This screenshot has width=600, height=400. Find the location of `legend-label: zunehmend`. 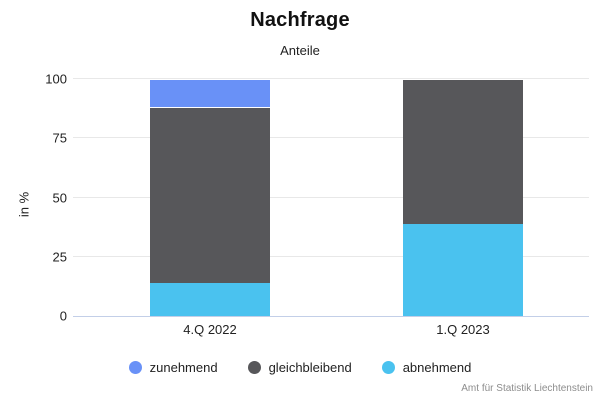

legend-label: zunehmend is located at coordinates (183, 367).